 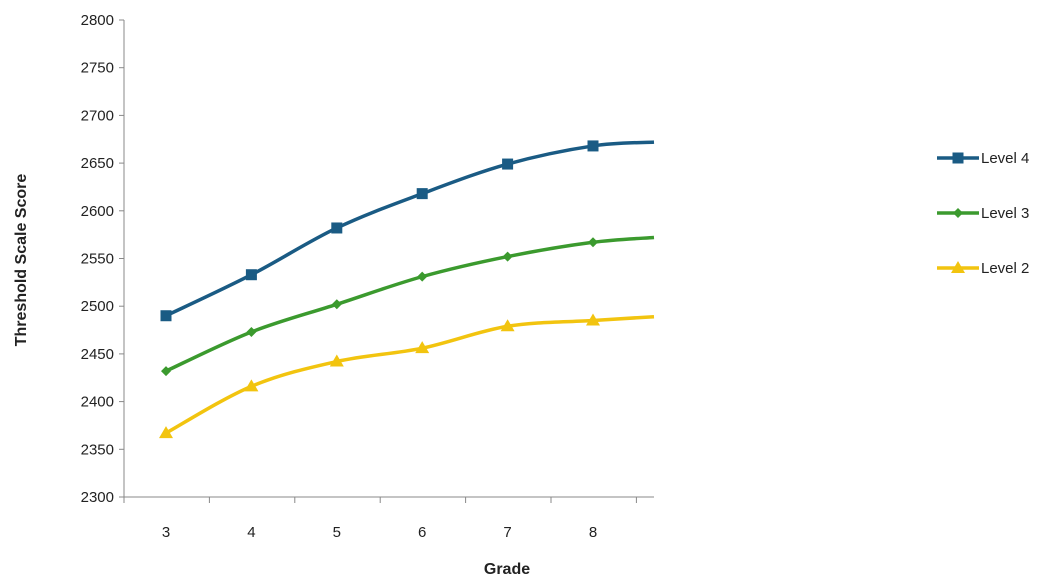 I want to click on x-tick-label: 4, so click(x=251, y=532).